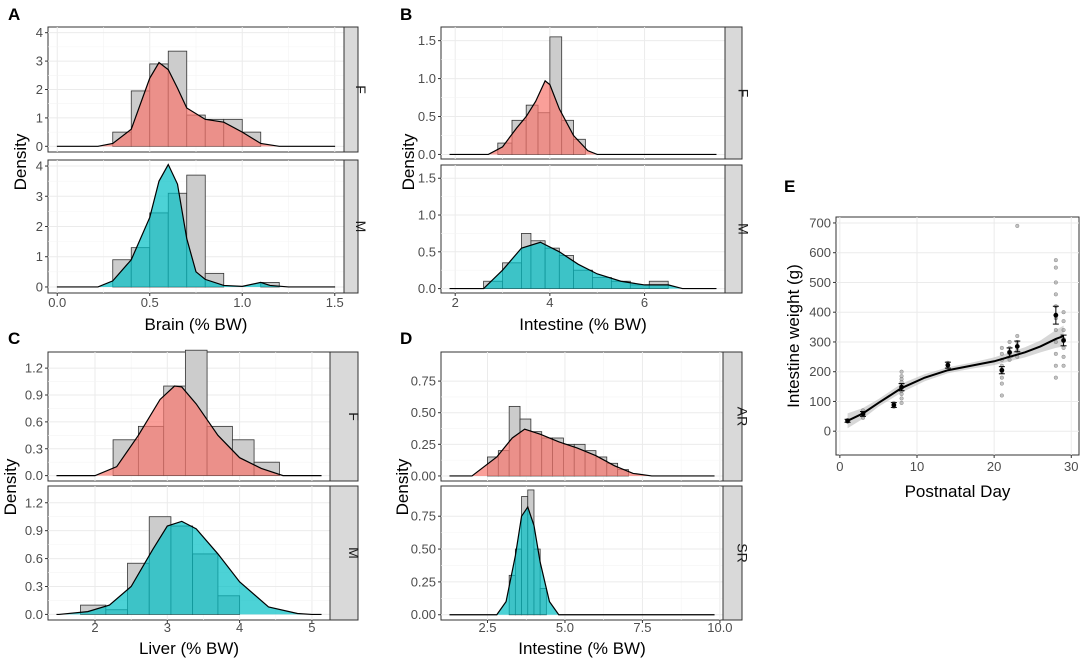  What do you see at coordinates (167, 627) in the screenshot?
I see `x-tick-label: 3` at bounding box center [167, 627].